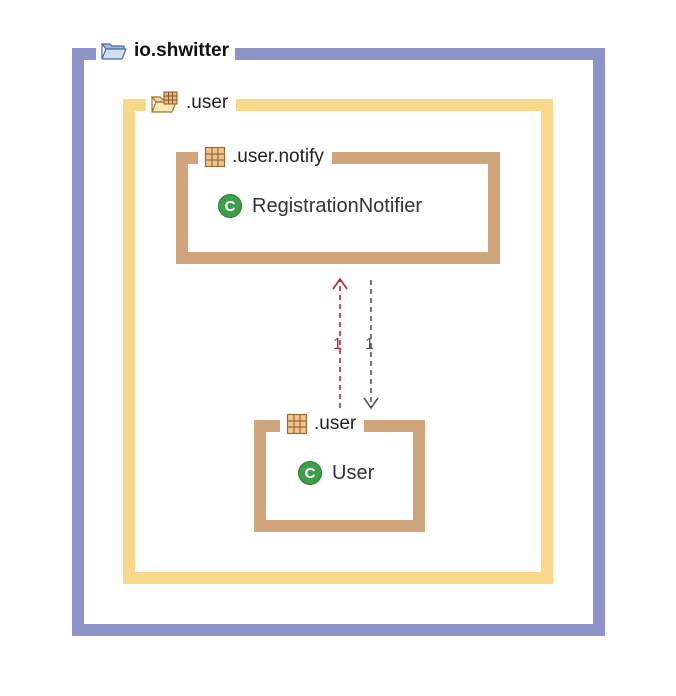 The width and height of the screenshot is (676, 696). What do you see at coordinates (182, 50) in the screenshot?
I see `package-name: io.shwitter` at bounding box center [182, 50].